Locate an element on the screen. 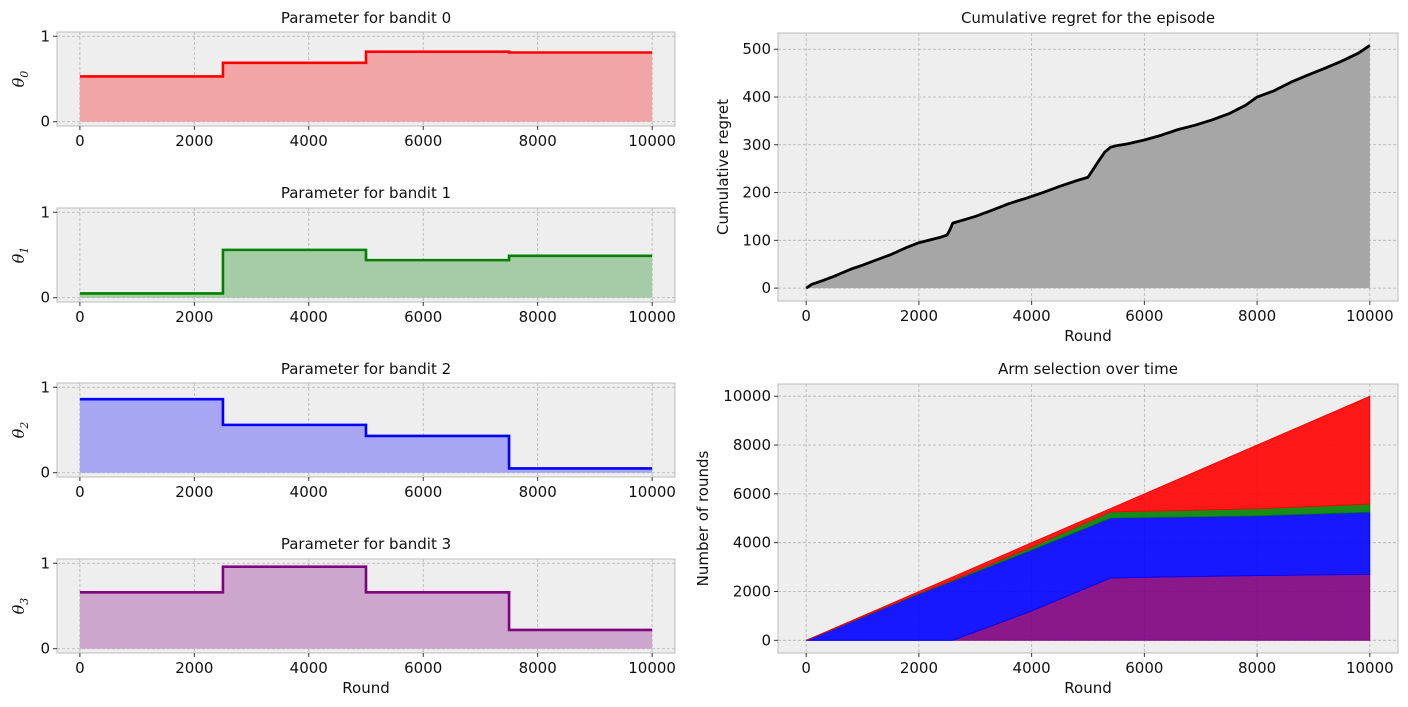  regret-fill is located at coordinates (1088, 167).